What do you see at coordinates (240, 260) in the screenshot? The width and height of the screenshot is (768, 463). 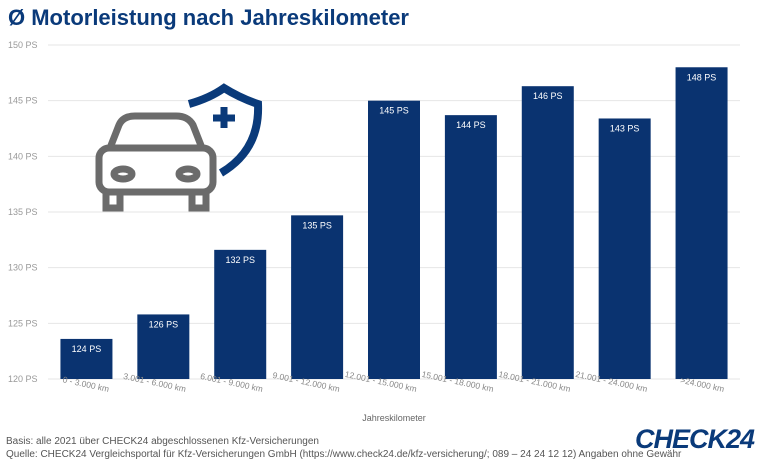 I see `data-label: 132 PS` at bounding box center [240, 260].